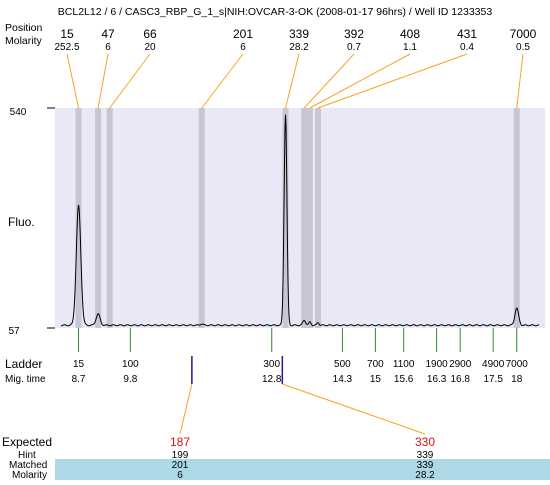  What do you see at coordinates (299, 47) in the screenshot?
I see `peak-molarity-label: 28.2` at bounding box center [299, 47].